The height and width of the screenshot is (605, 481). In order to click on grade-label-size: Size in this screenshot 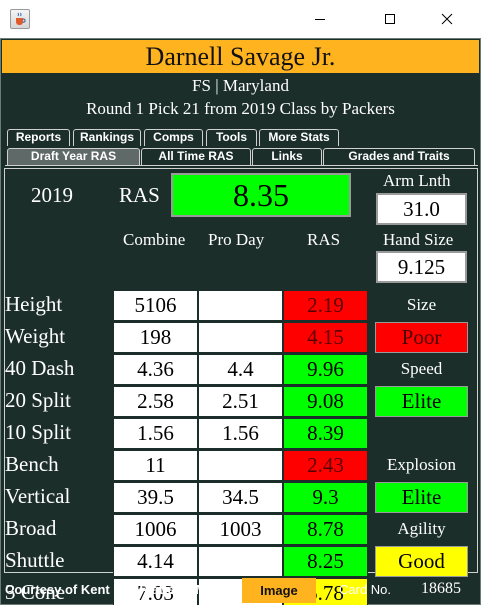, I will do `click(421, 304)`.